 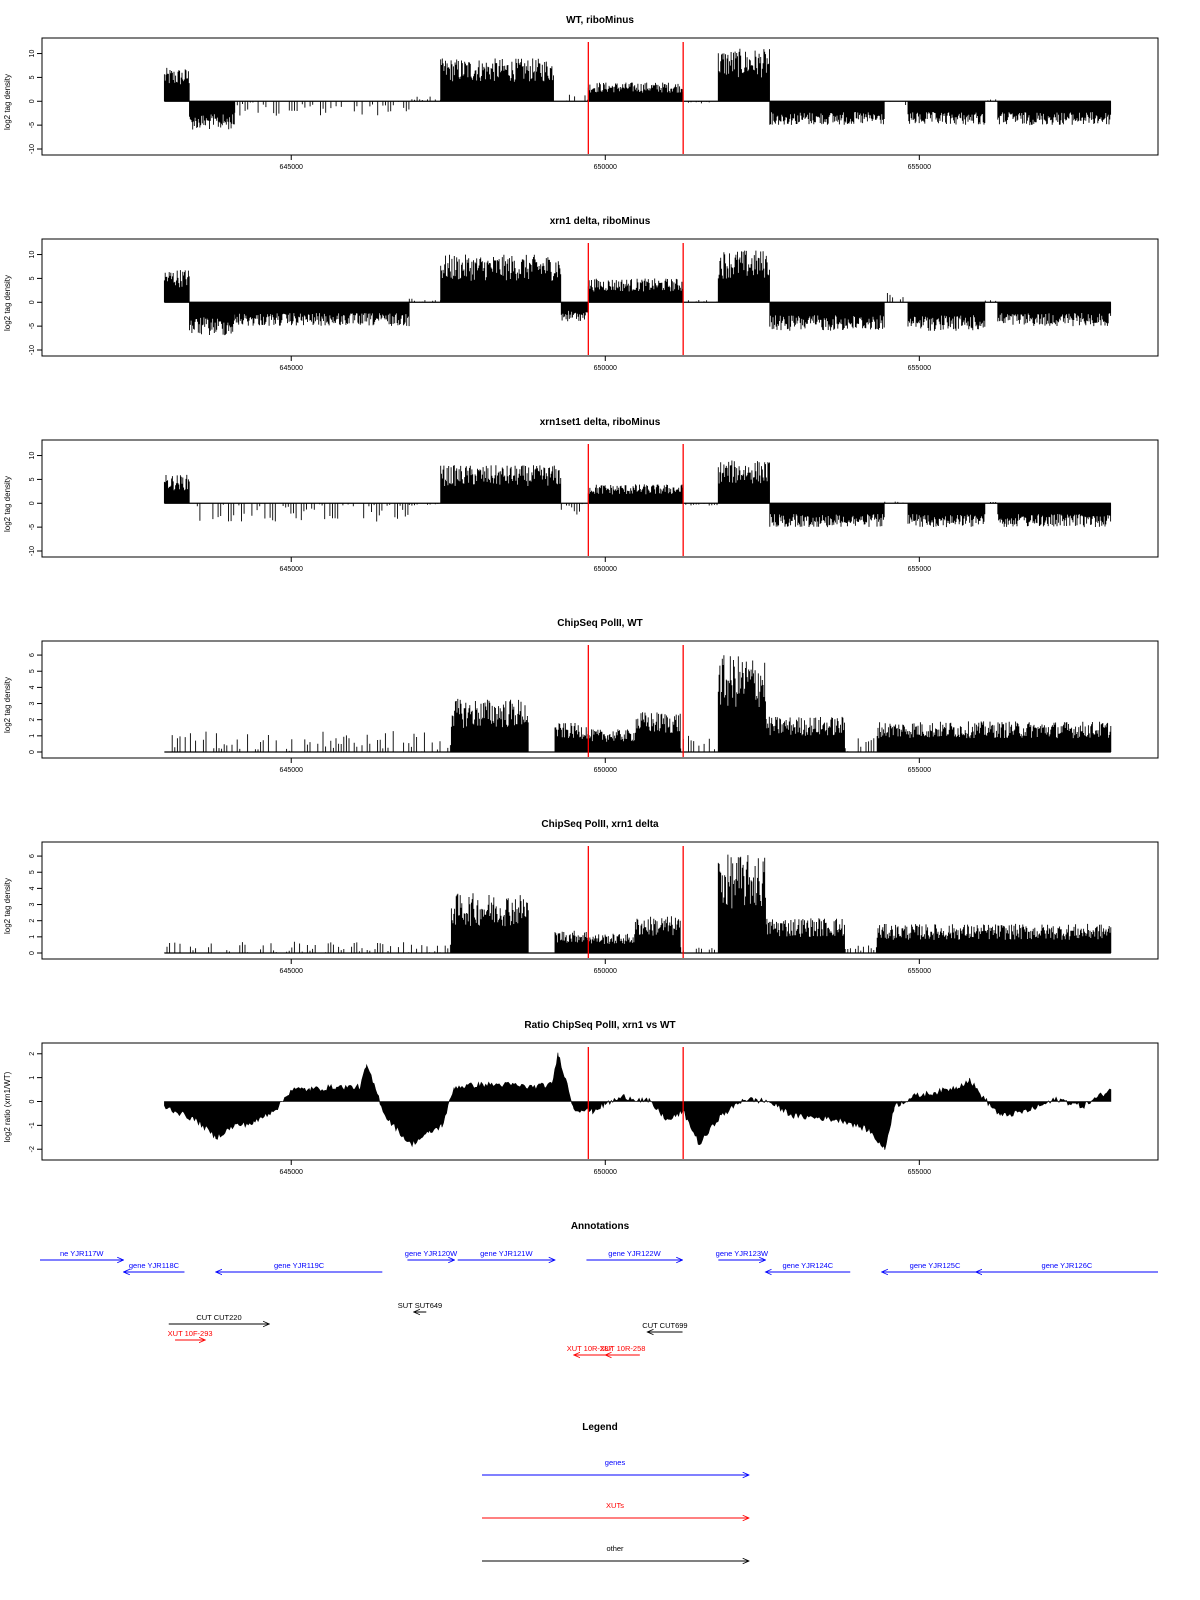 I want to click on panel-plot-2: -10 -5 0 5 10 645000 650000 655000, so click(x=594, y=506).